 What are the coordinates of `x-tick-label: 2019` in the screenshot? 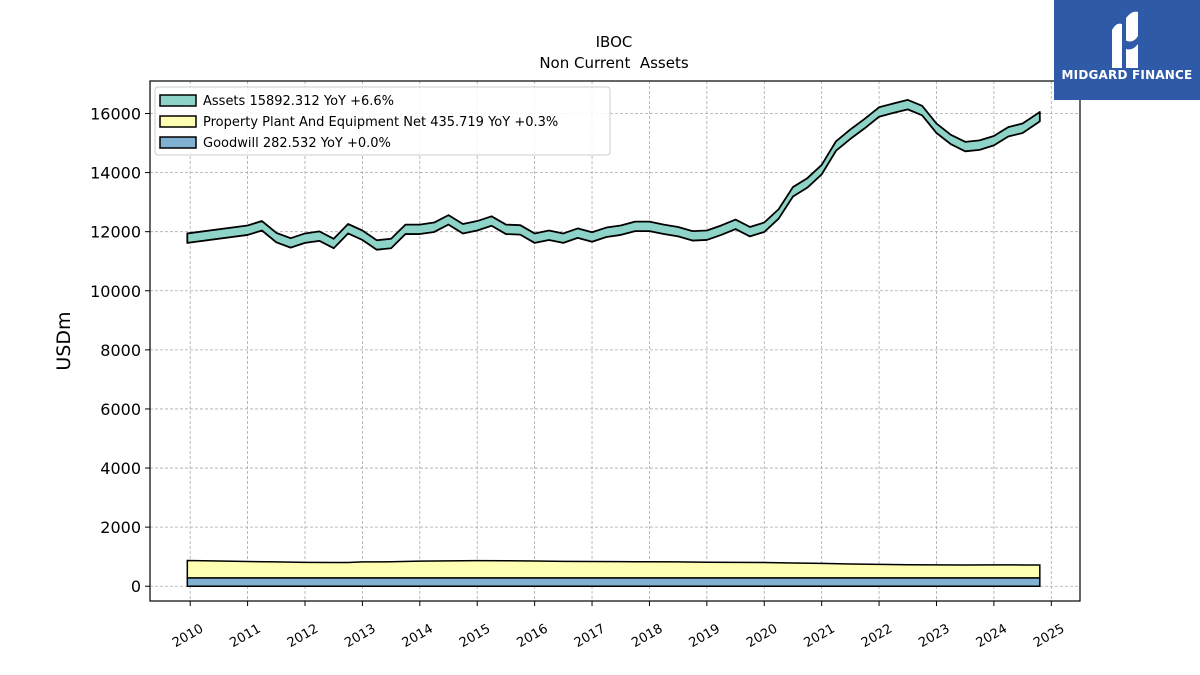 It's located at (705, 636).